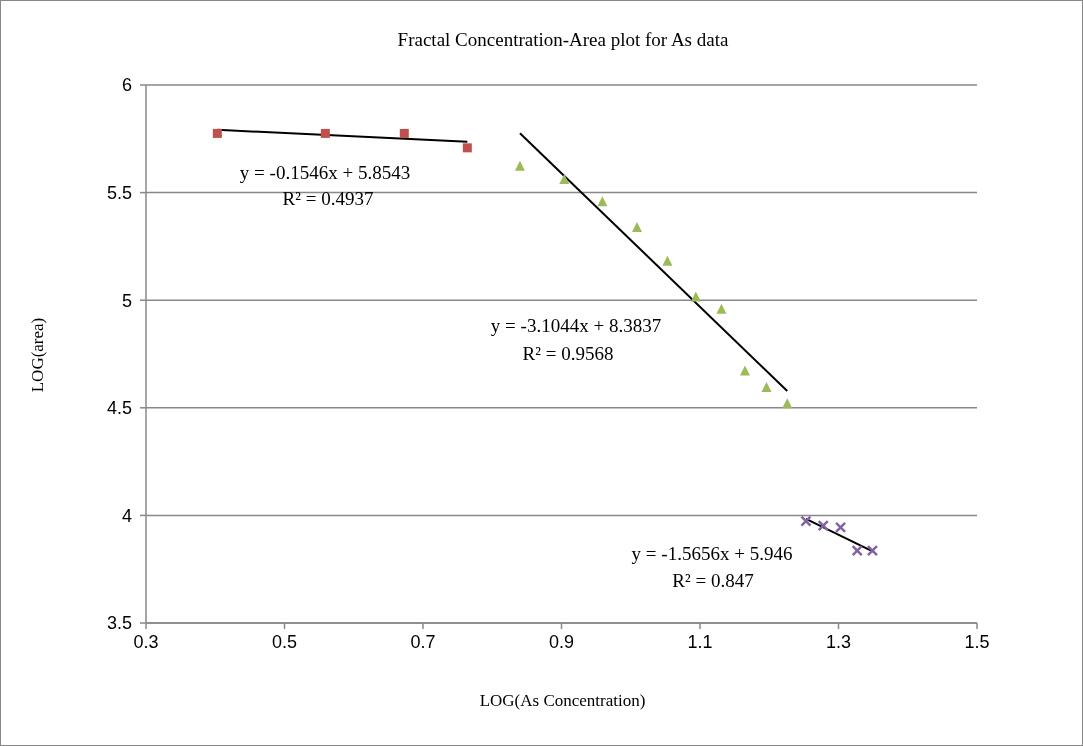  Describe the element at coordinates (119, 623) in the screenshot. I see `y-tick-label: 3.5` at that location.